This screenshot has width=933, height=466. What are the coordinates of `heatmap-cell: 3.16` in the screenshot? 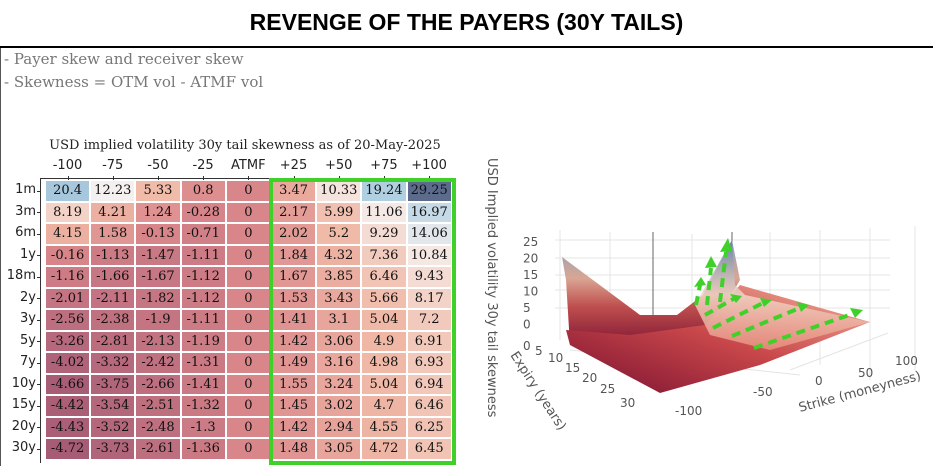 It's located at (339, 363).